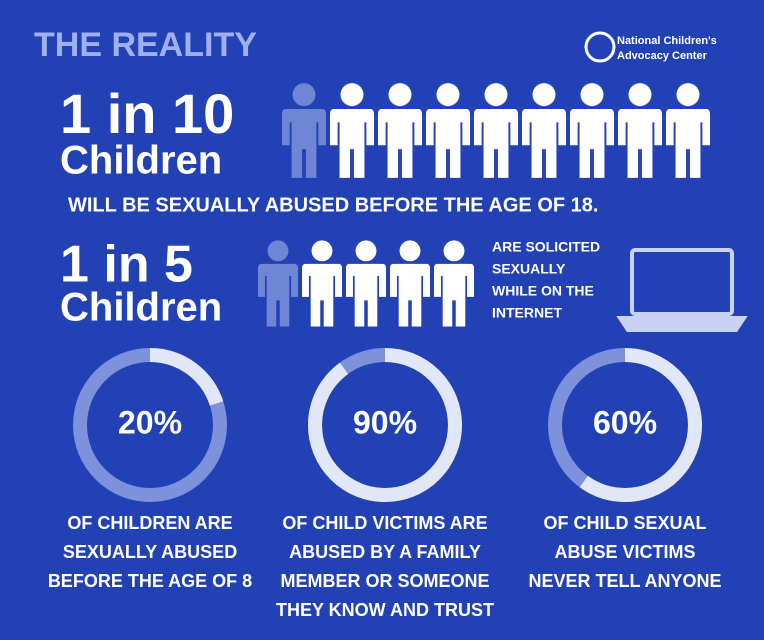 The height and width of the screenshot is (640, 764). Describe the element at coordinates (150, 552) in the screenshot. I see `ring-caption: SEXUALLY ABUSED` at that location.